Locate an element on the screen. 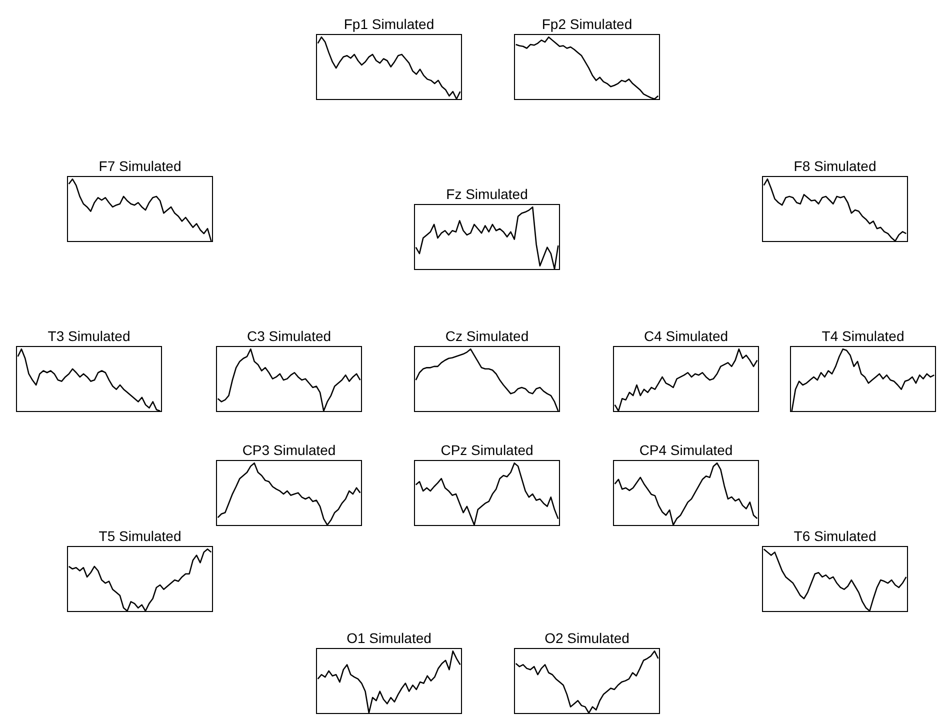  chart-title: C3 Simulated is located at coordinates (289, 336).